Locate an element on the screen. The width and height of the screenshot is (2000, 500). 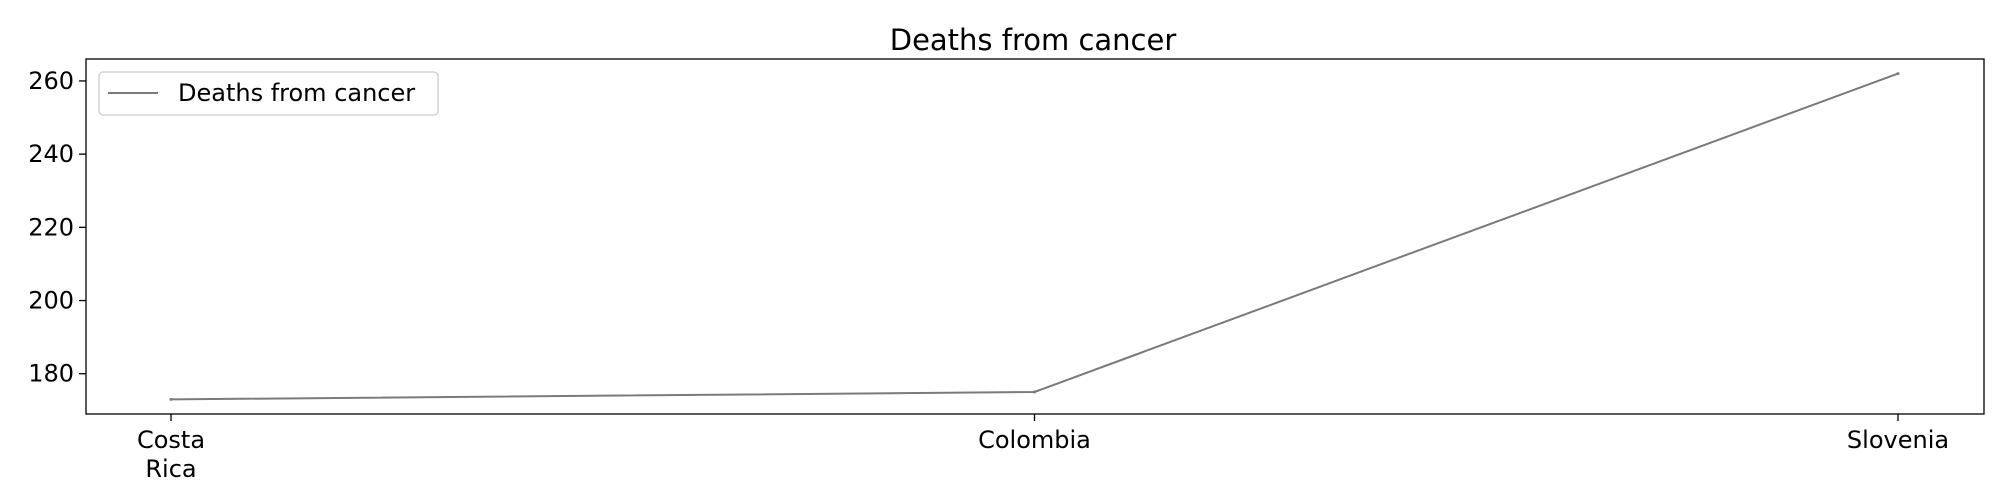
x-axis: Costa Rica Colombia Slovenia is located at coordinates (1043, 448).